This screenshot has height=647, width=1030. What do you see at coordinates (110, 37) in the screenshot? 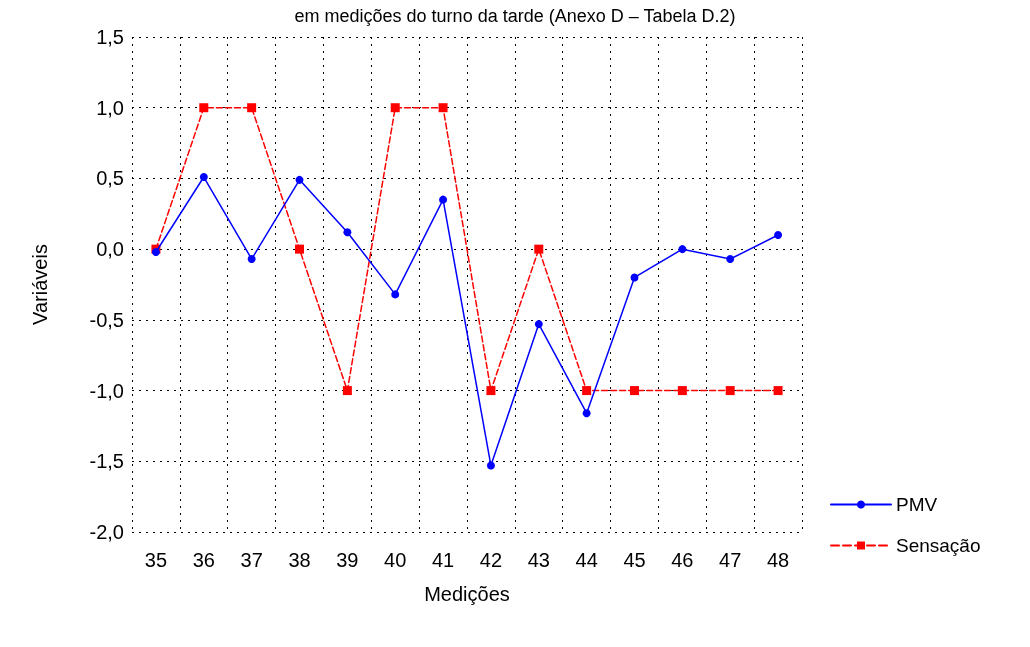
I see `y-tick-label: 1,5` at bounding box center [110, 37].